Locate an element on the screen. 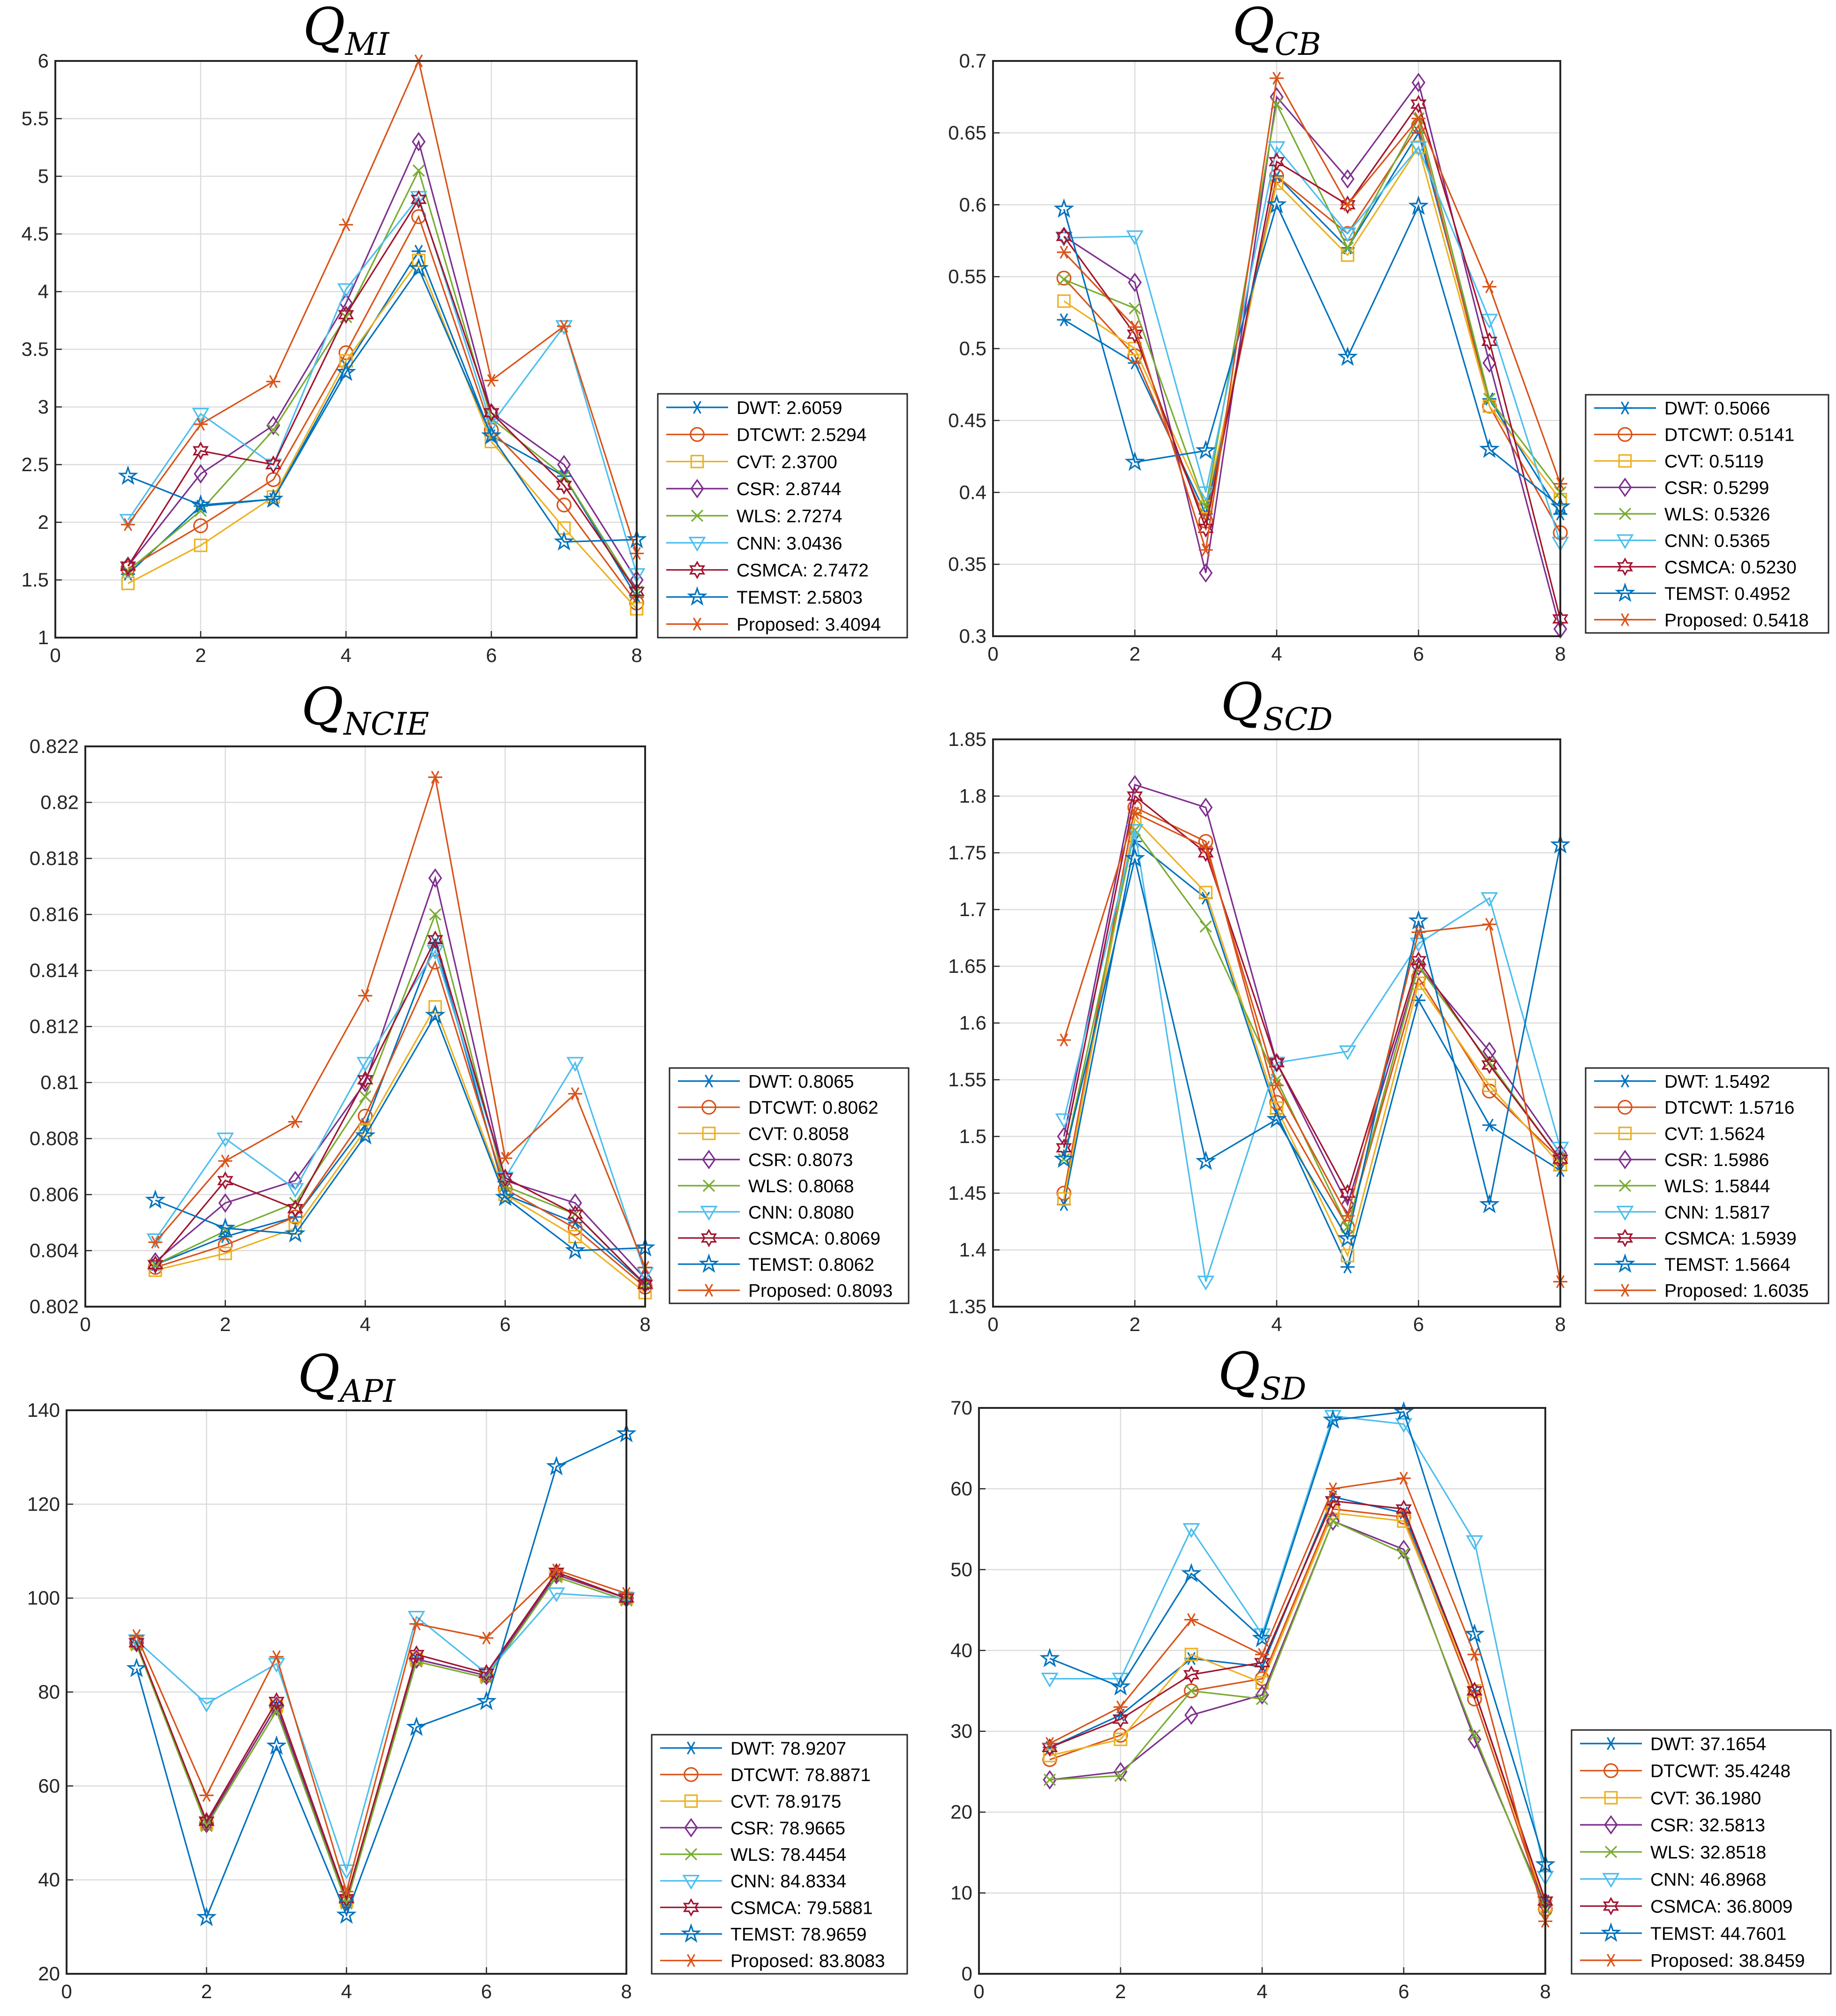 Image resolution: width=1836 pixels, height=2016 pixels. y-tick-label: 60 is located at coordinates (49, 1786).